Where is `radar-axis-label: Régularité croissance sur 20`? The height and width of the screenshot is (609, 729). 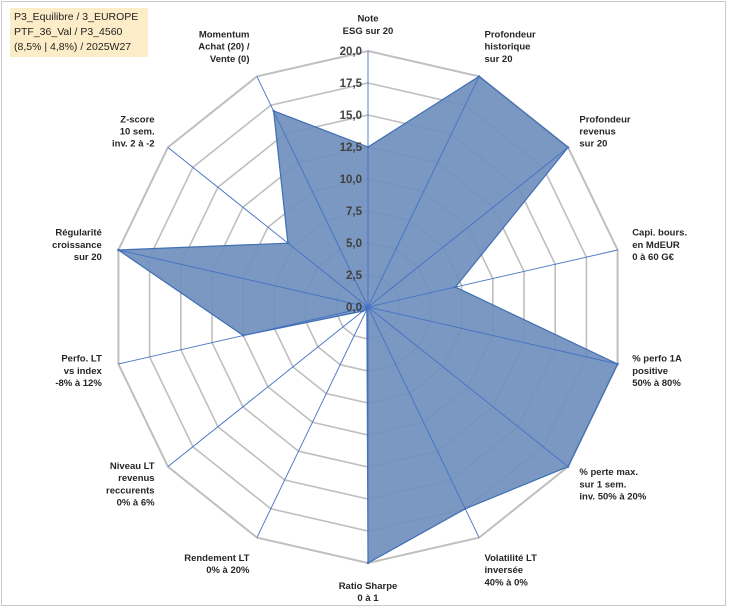
radar-axis-label: Régularité croissance sur 20 is located at coordinates (77, 245).